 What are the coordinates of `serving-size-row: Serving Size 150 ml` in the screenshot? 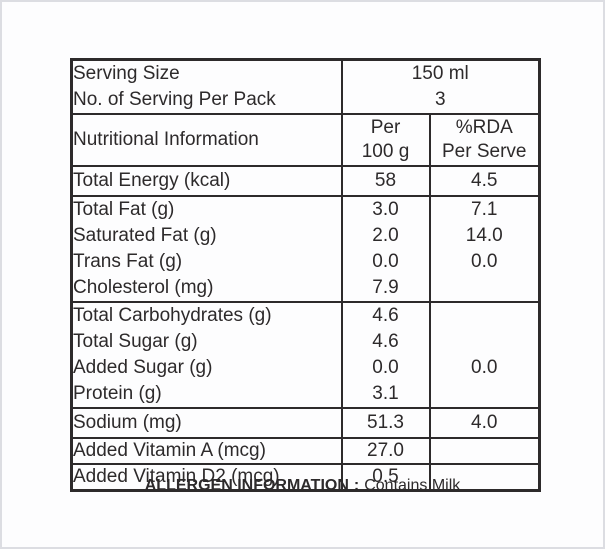 It's located at (305, 72).